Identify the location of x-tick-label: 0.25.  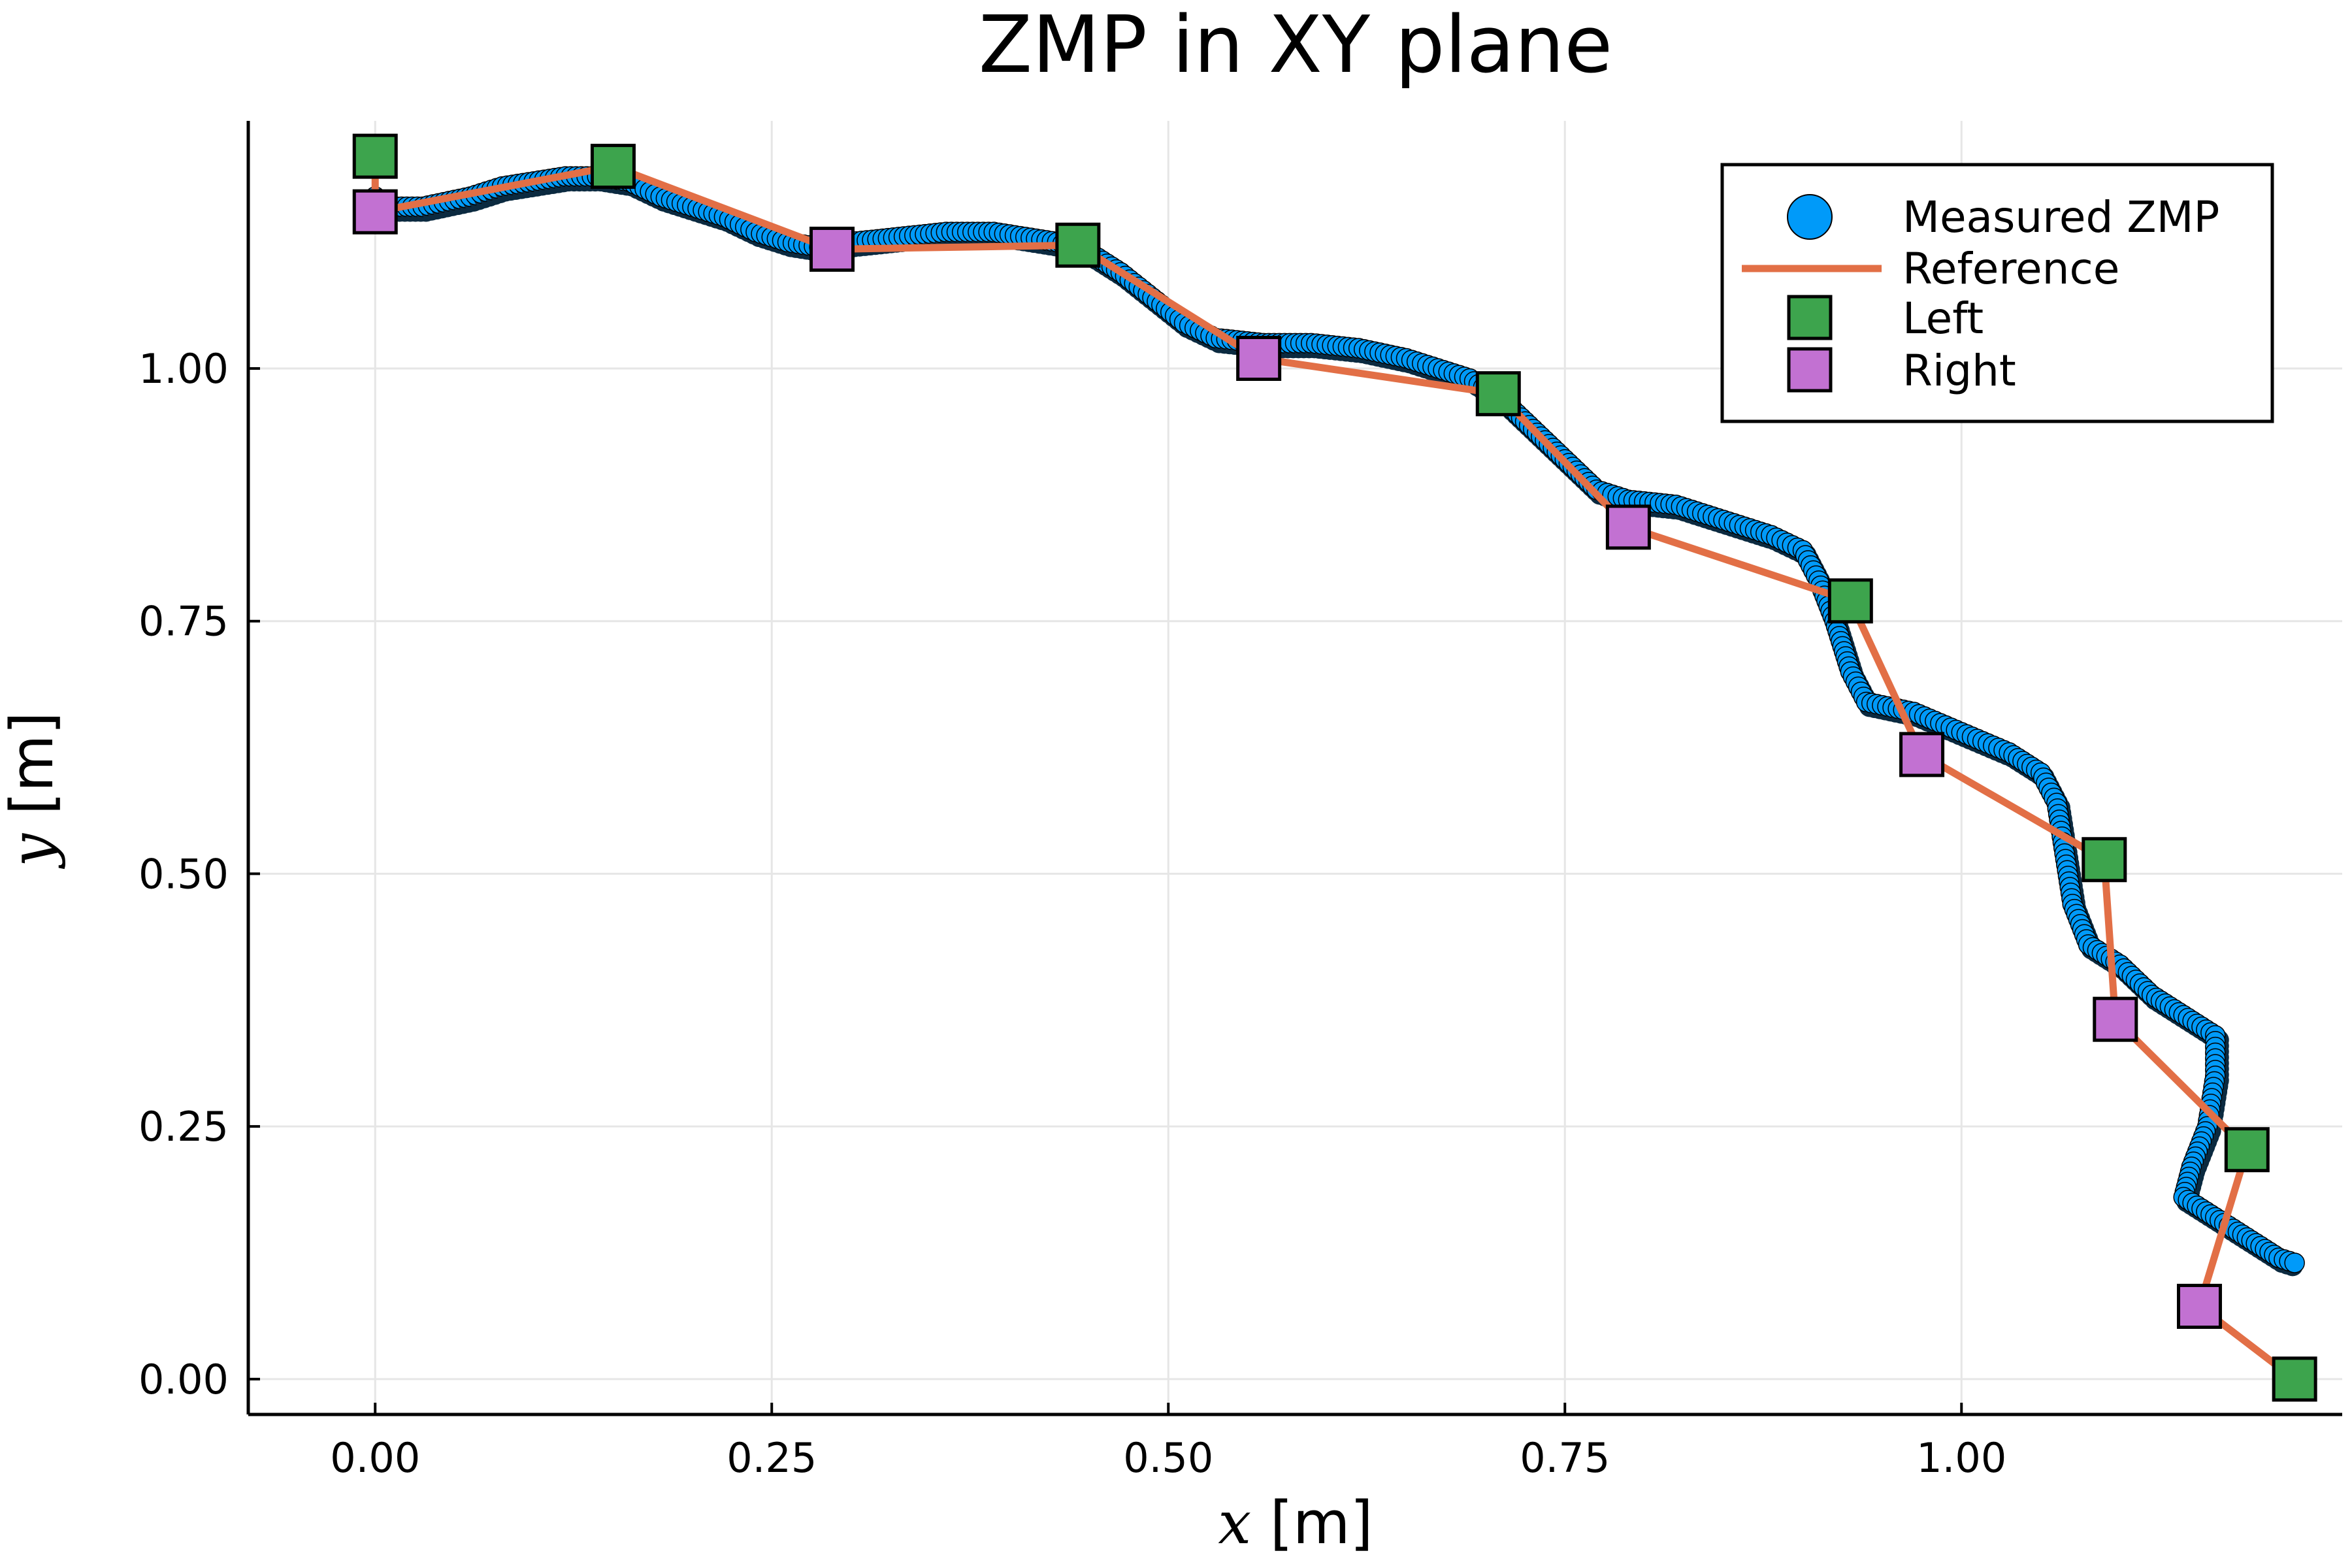
(772, 1458).